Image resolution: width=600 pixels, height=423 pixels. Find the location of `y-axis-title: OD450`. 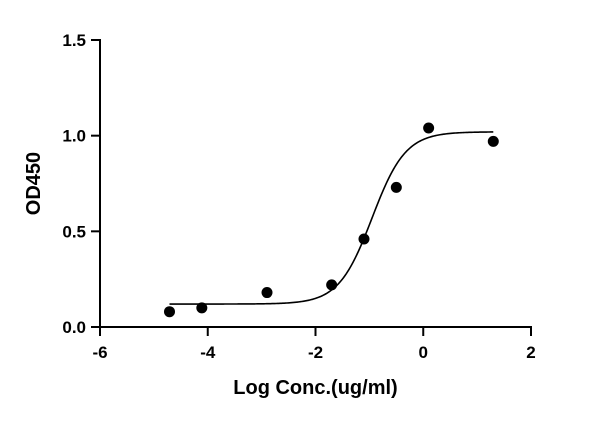

y-axis-title: OD450 is located at coordinates (34, 183).